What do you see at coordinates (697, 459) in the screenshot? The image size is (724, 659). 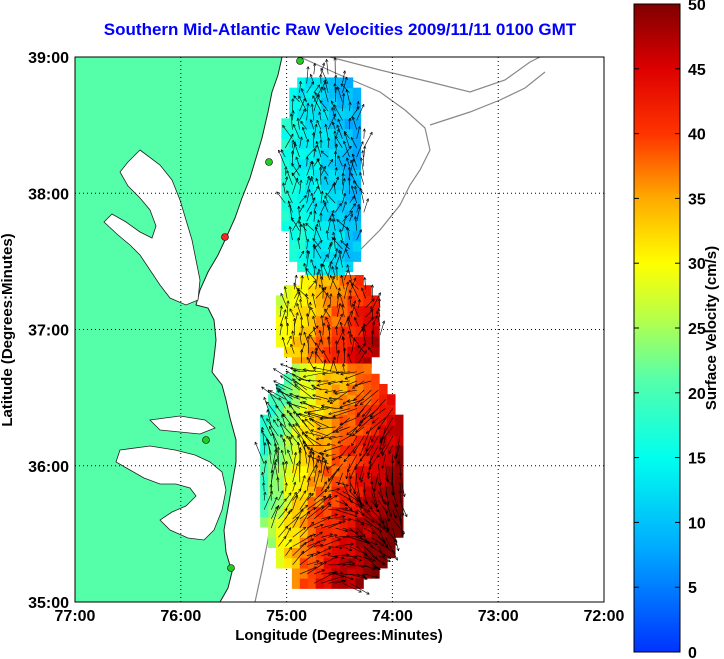 I see `colorbar-tick-label: 15` at bounding box center [697, 459].